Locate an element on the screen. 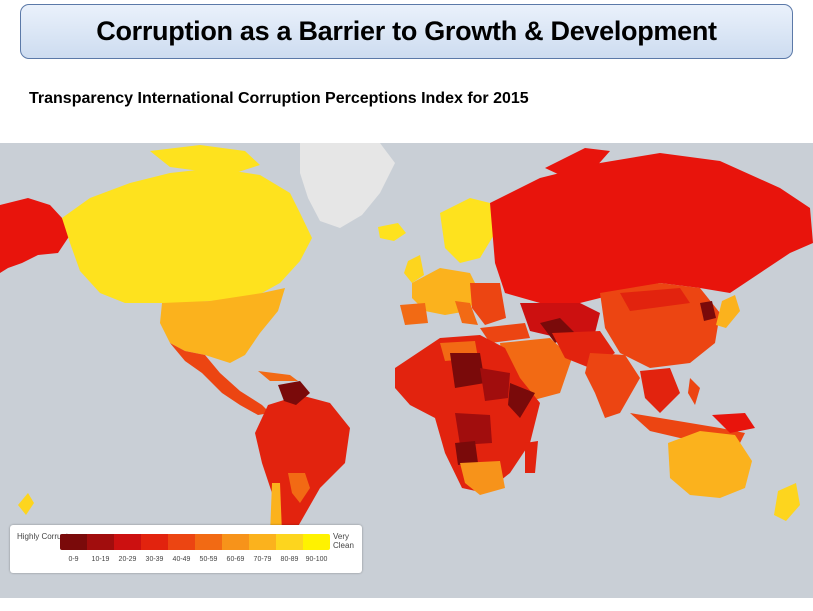 Image resolution: width=813 pixels, height=611 pixels. region-angola is located at coordinates (466, 453).